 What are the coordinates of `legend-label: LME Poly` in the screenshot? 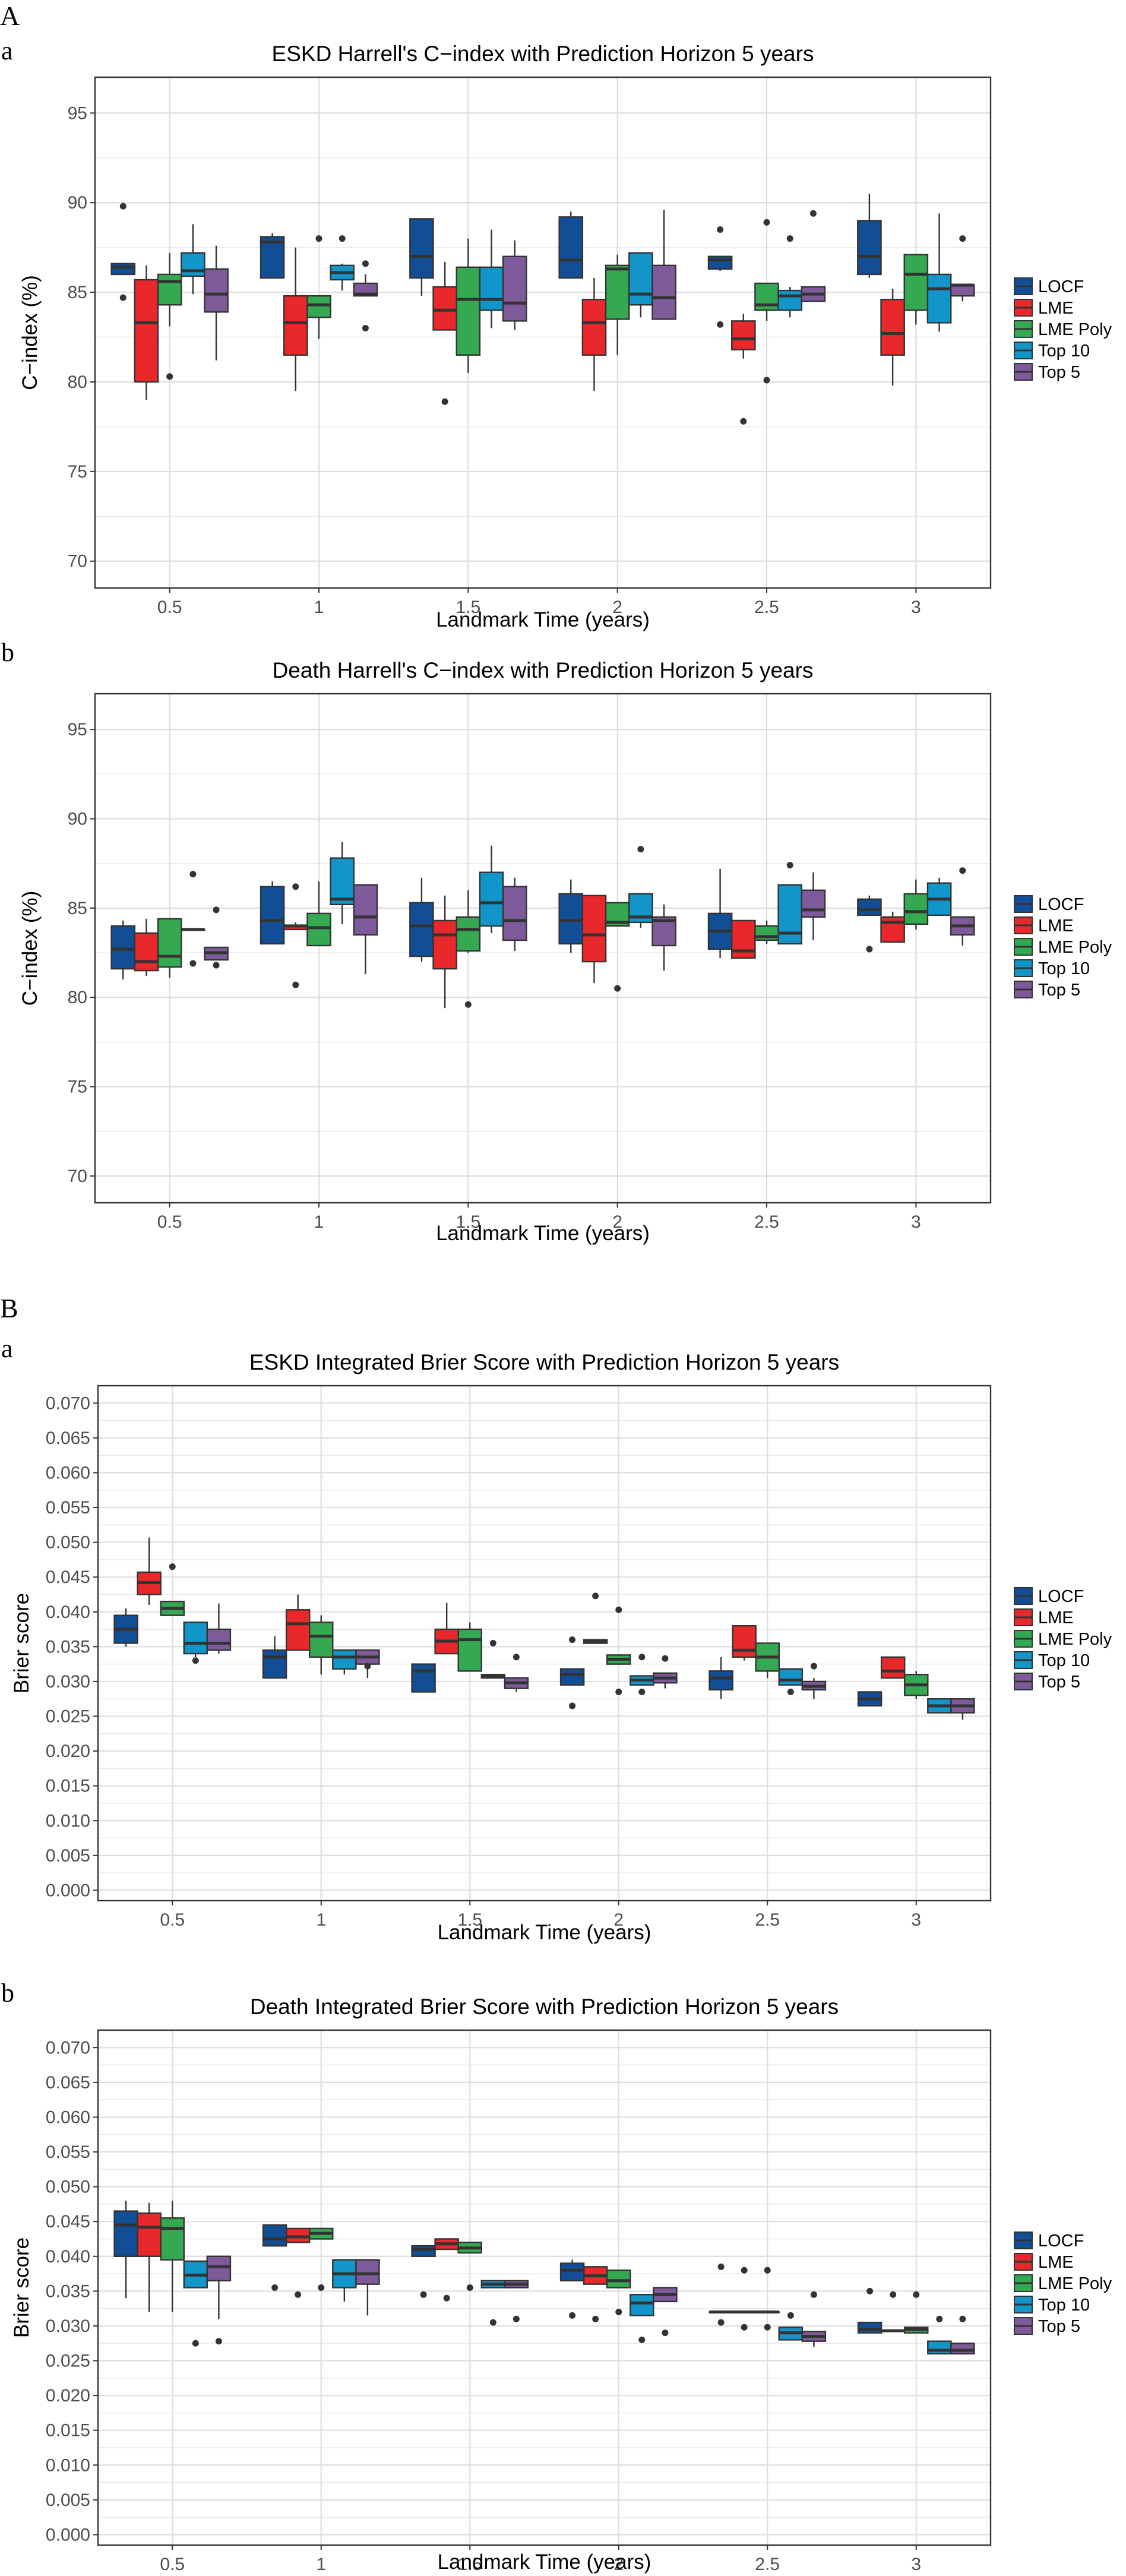 It's located at (1075, 329).